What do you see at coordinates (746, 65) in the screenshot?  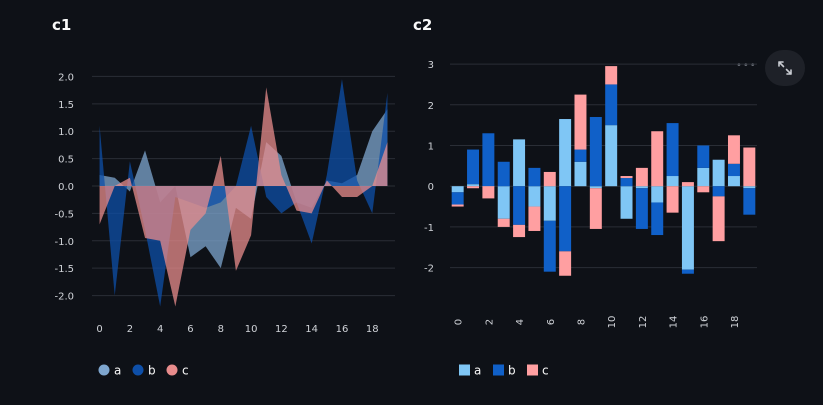 I see `more-icon: •••` at bounding box center [746, 65].